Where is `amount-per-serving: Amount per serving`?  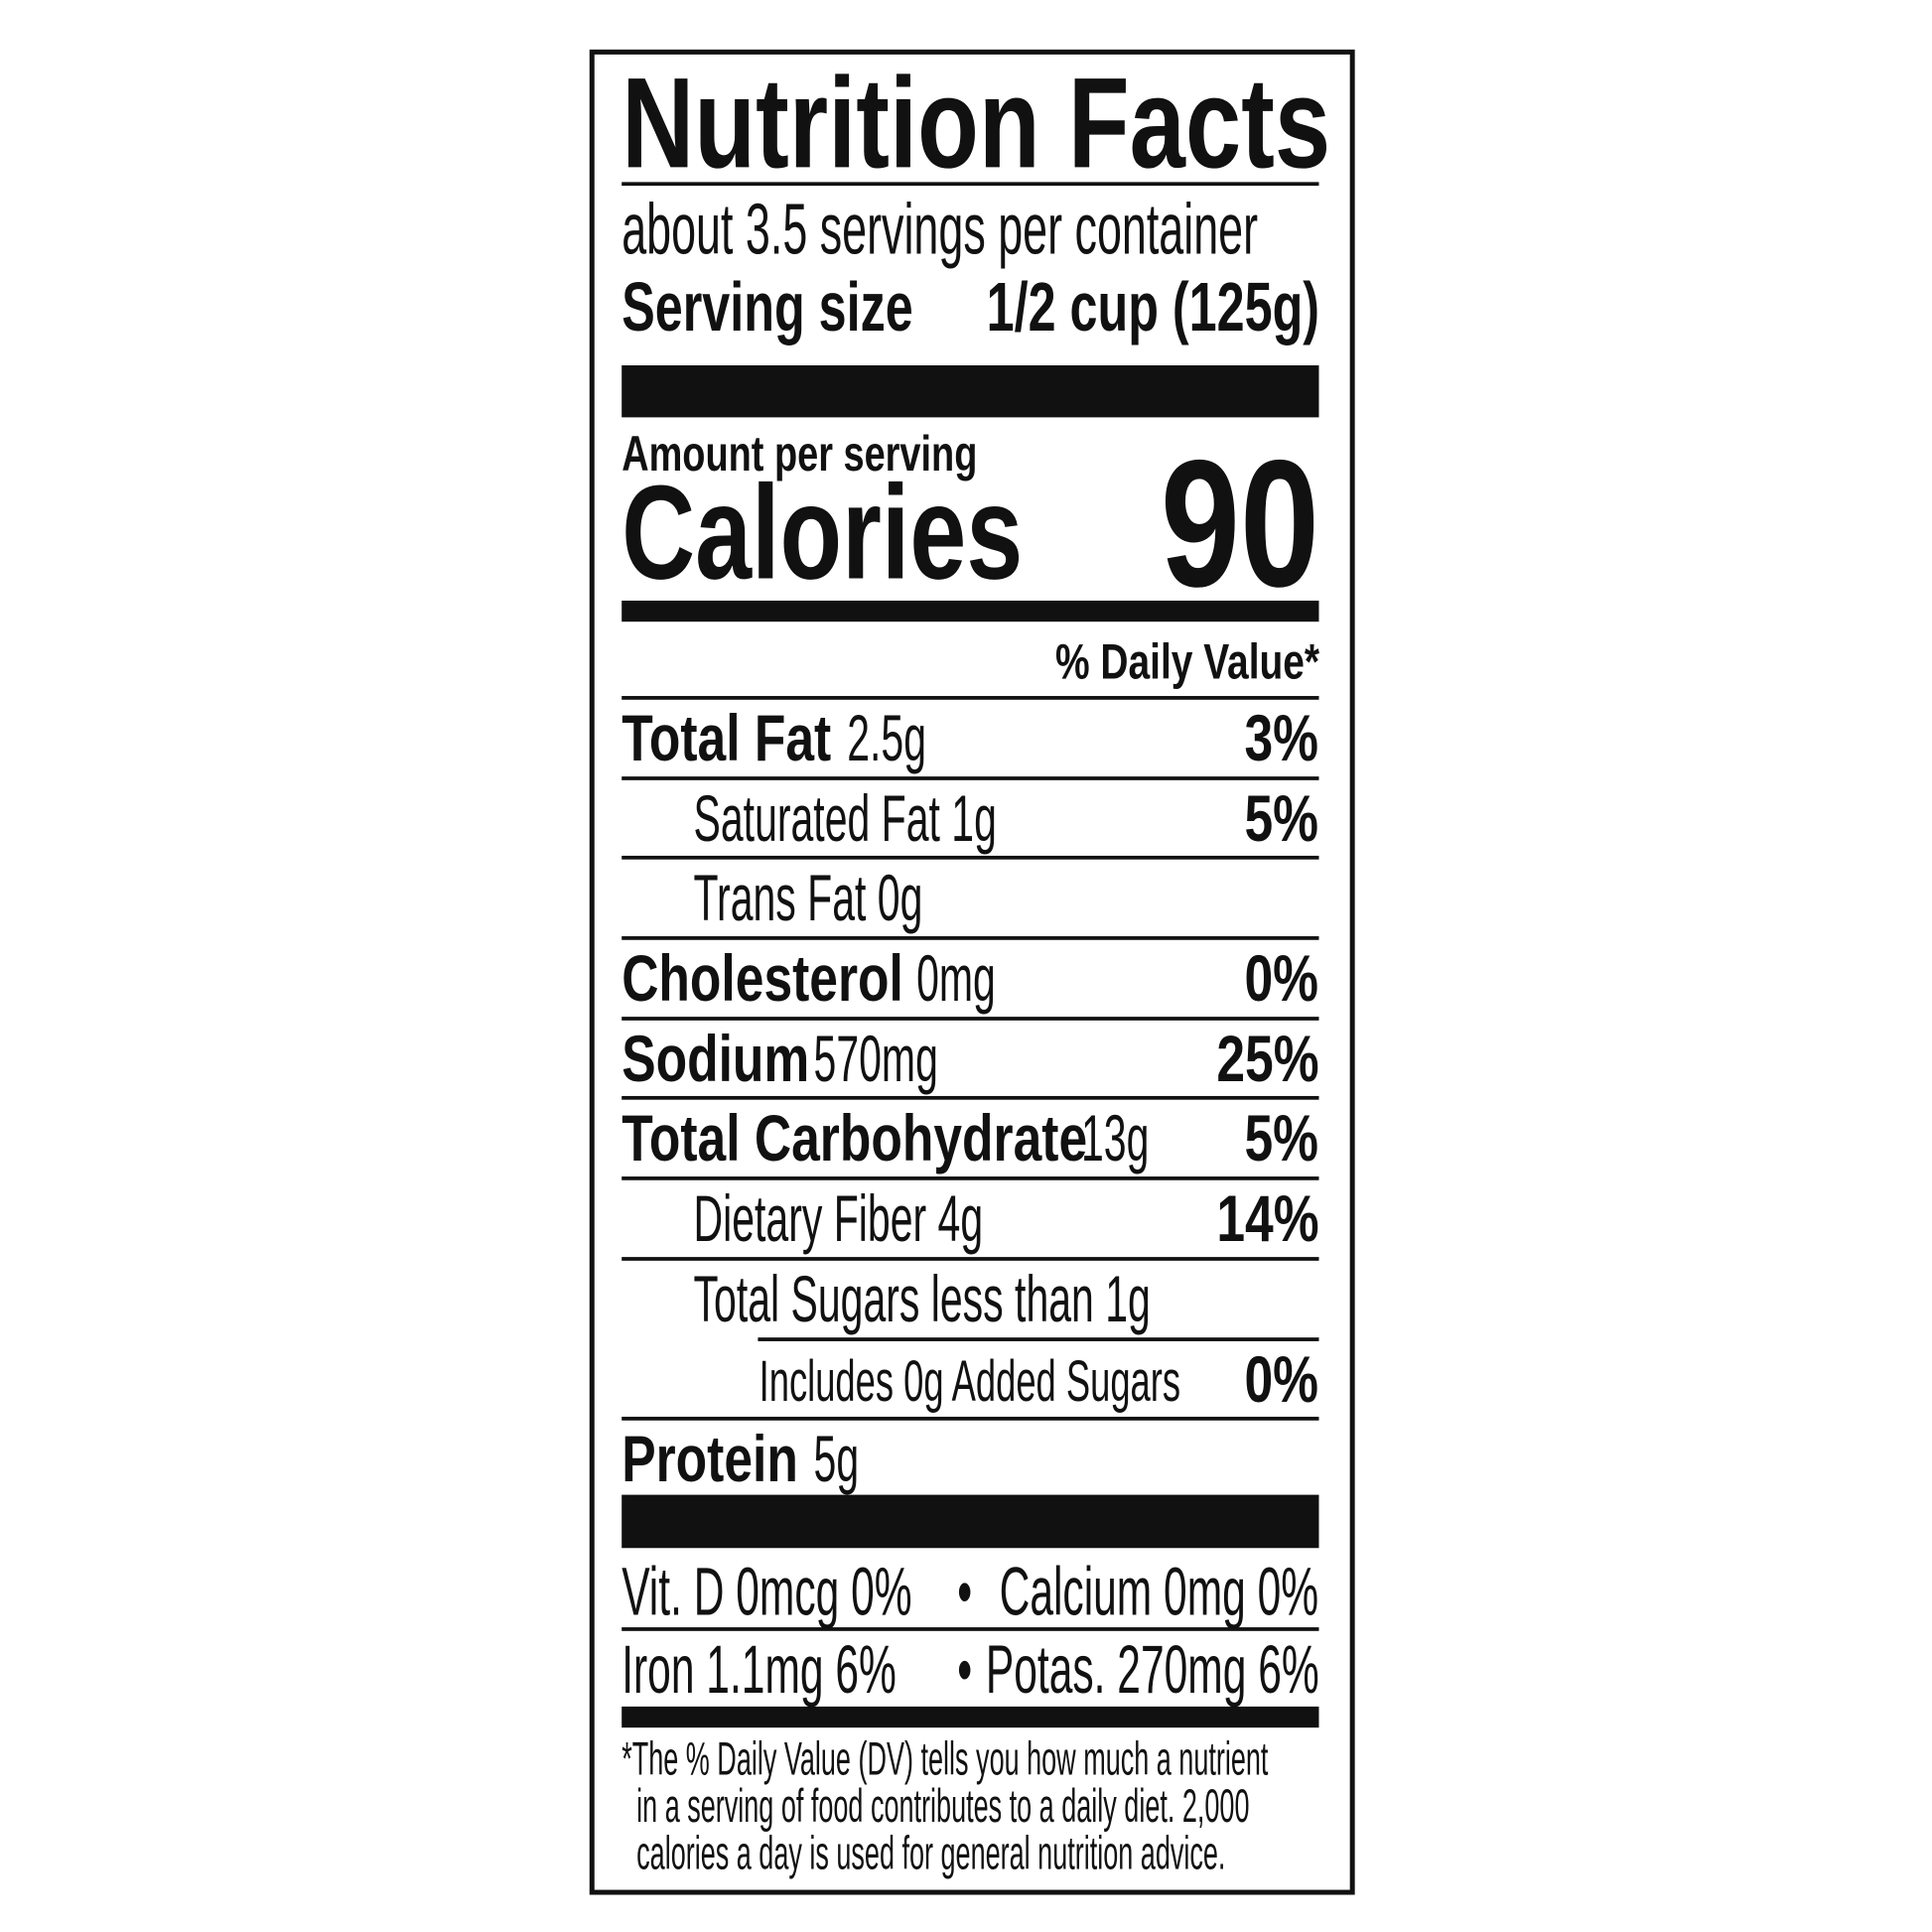 amount-per-serving: Amount per serving is located at coordinates (800, 455).